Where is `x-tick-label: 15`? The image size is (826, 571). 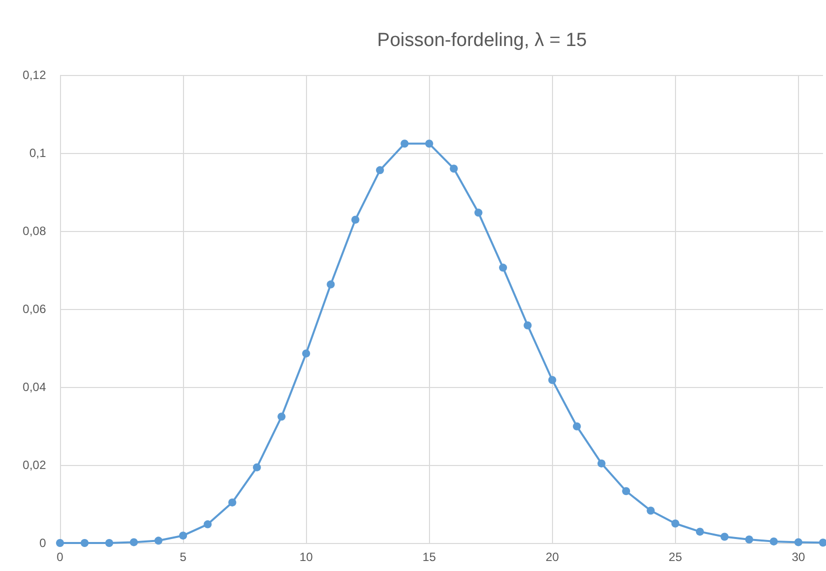 x-tick-label: 15 is located at coordinates (429, 557).